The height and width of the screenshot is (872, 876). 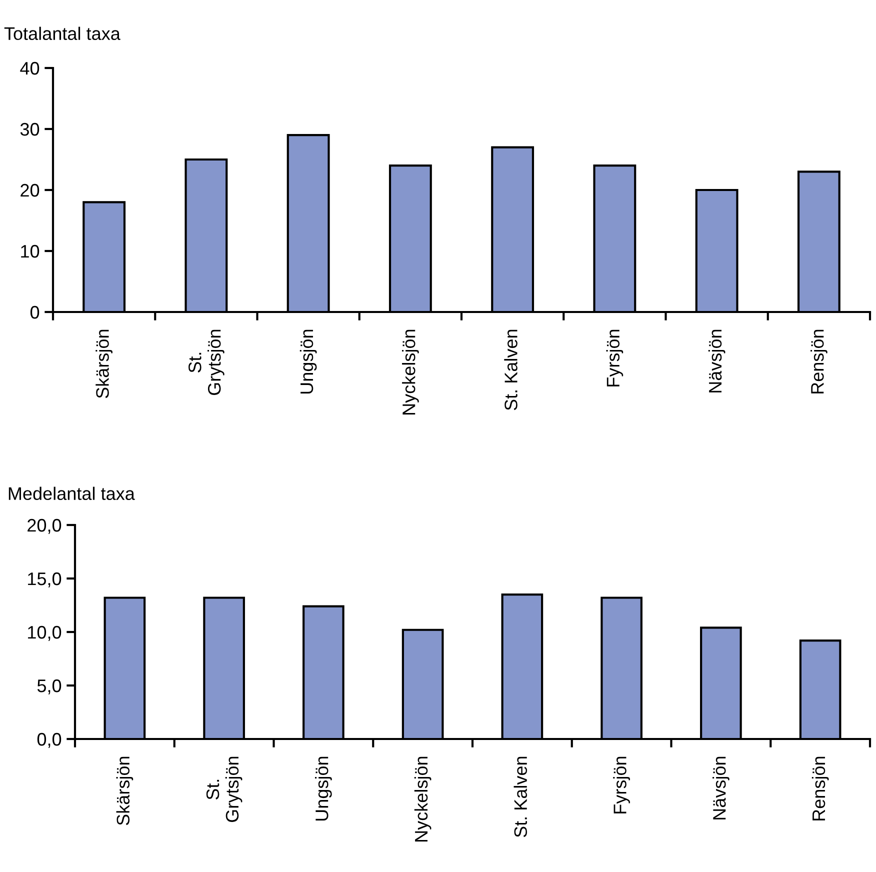 What do you see at coordinates (49, 686) in the screenshot?
I see `y-tick-label: 5,0` at bounding box center [49, 686].